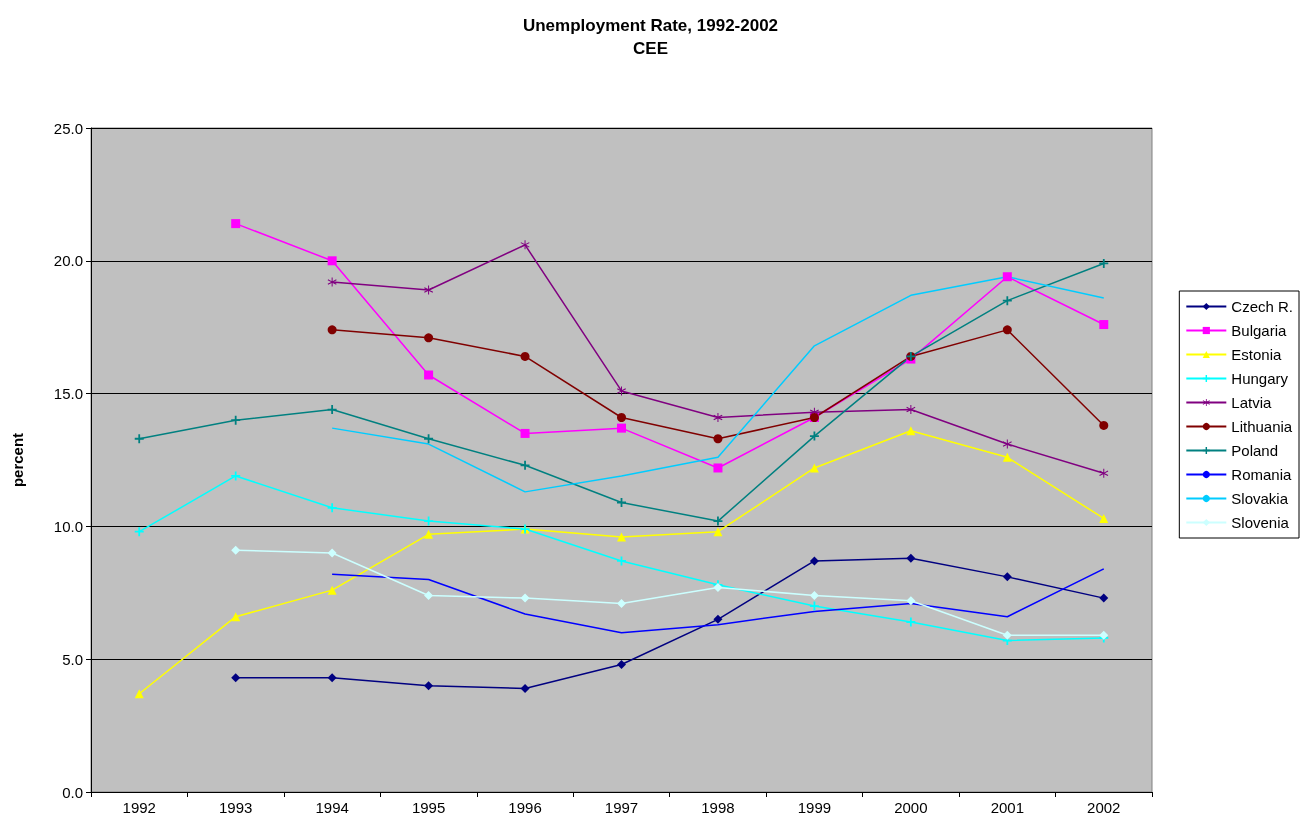  I want to click on x-tick-label: 2002, so click(1104, 807).